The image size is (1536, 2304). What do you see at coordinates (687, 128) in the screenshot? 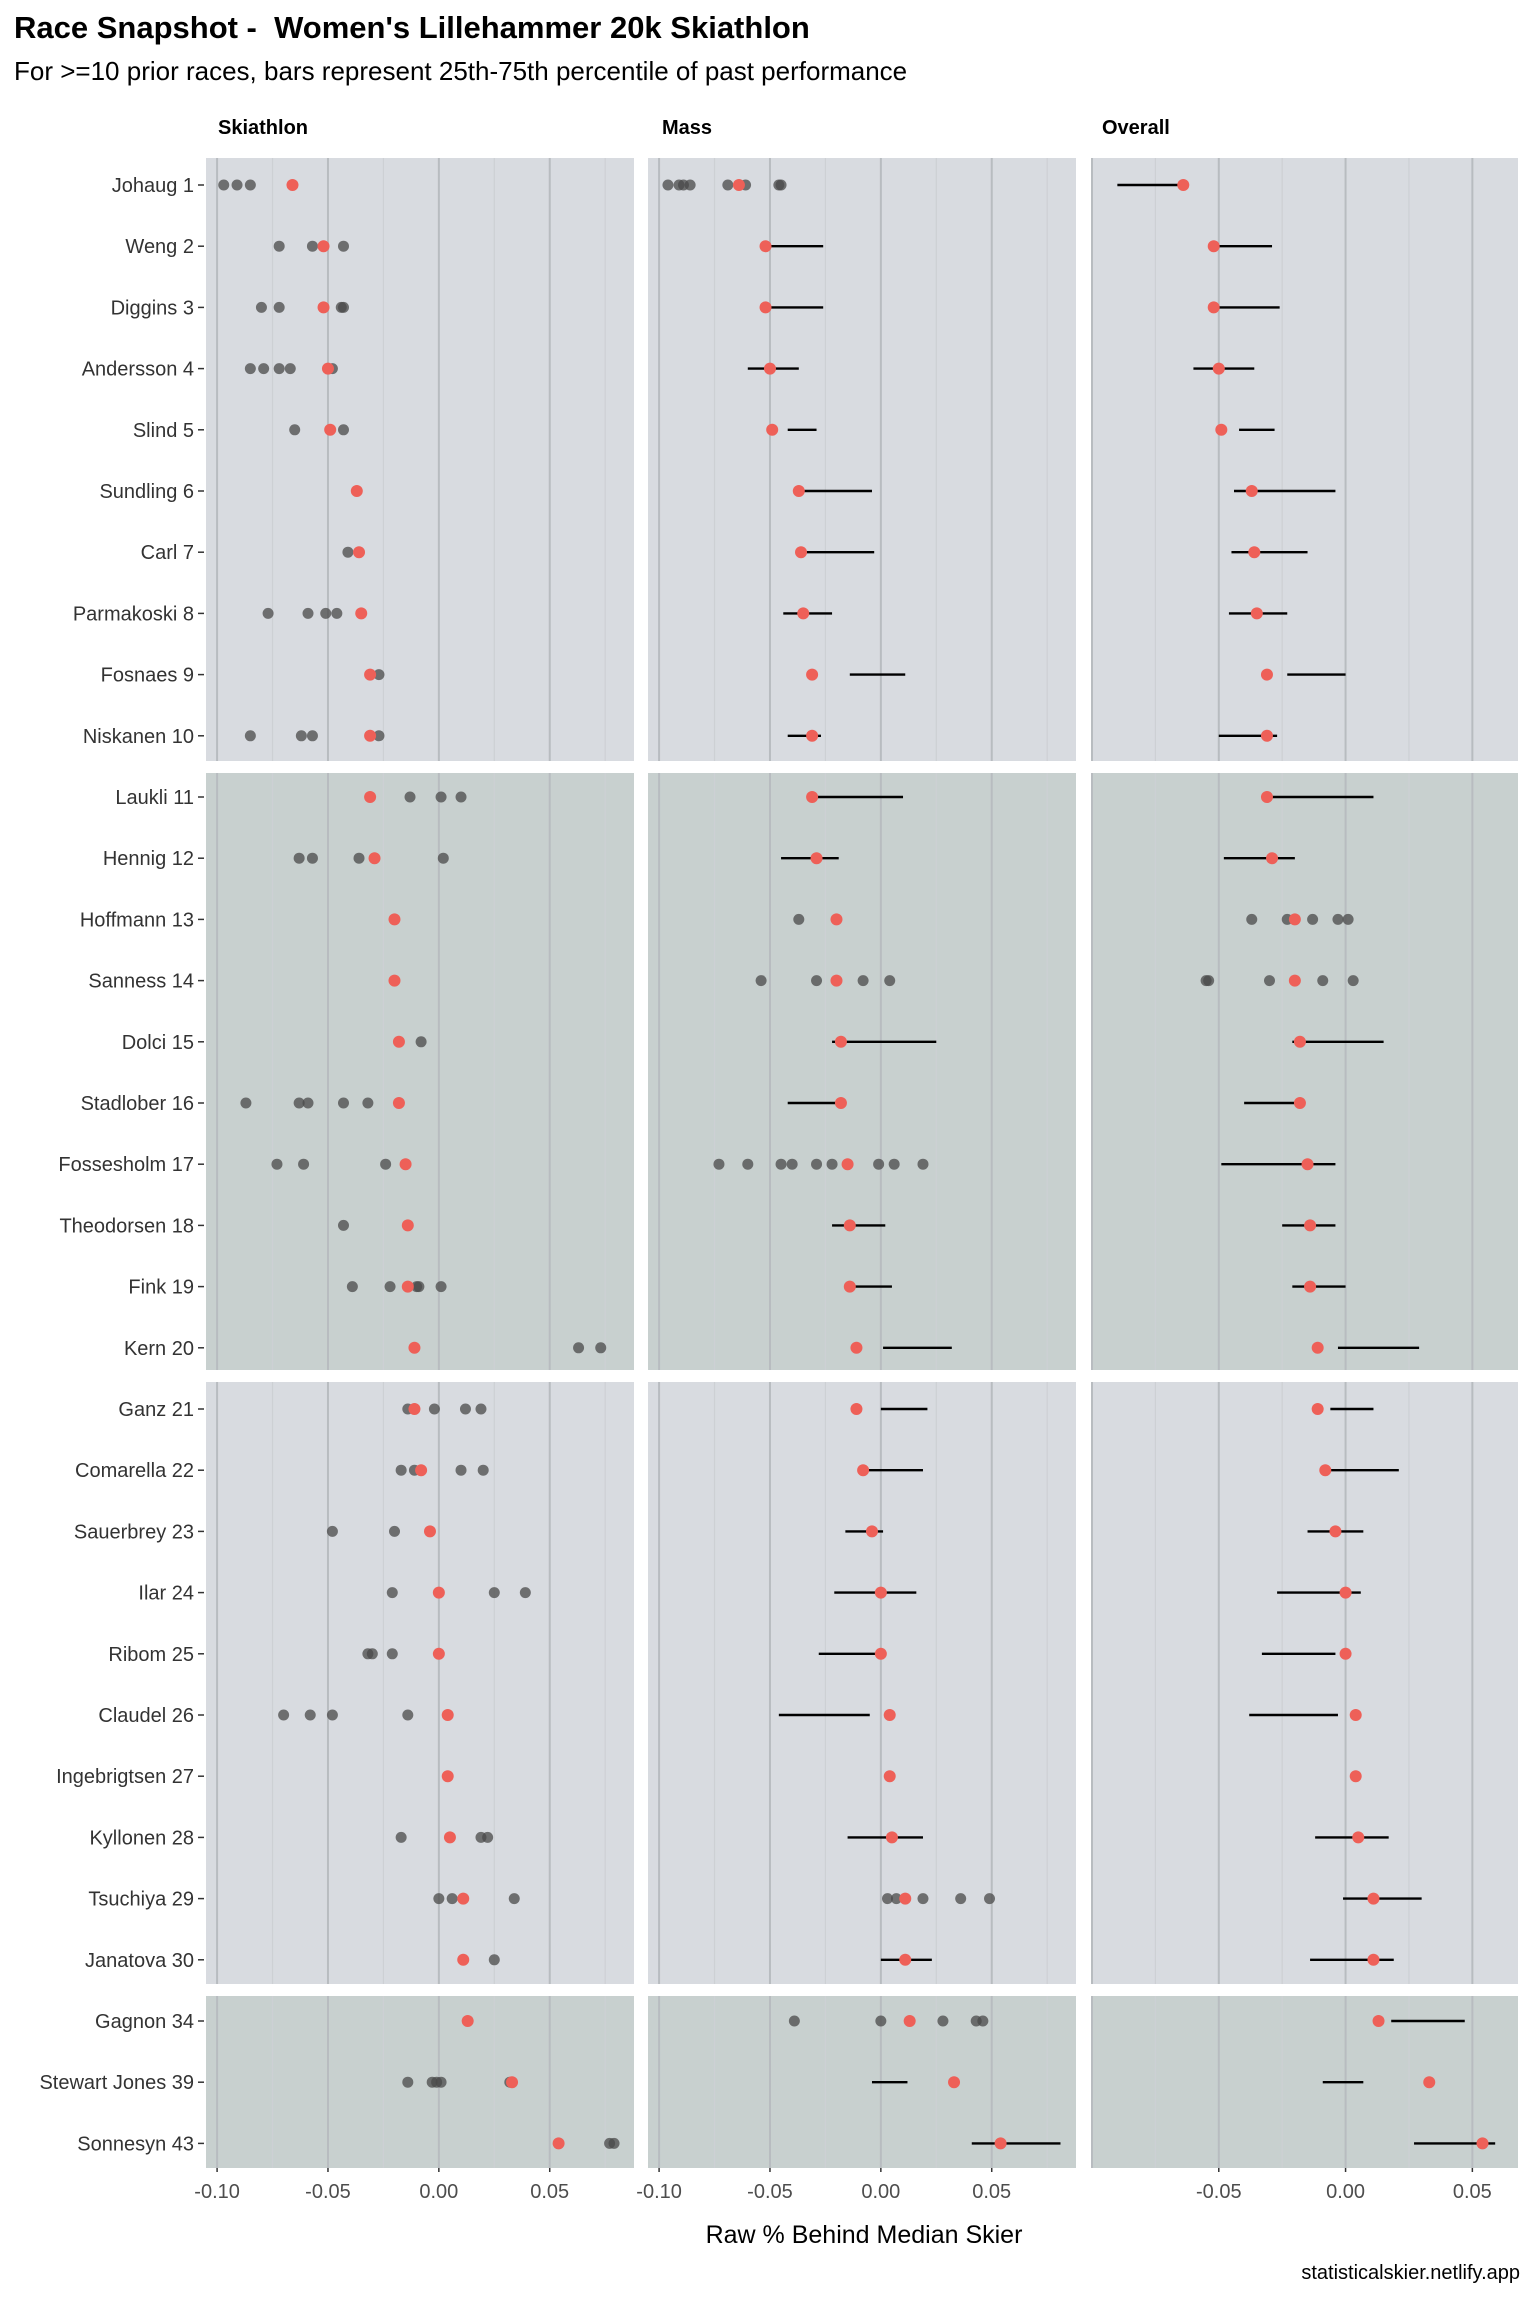
I see `facet-title-mass: Mass` at bounding box center [687, 128].